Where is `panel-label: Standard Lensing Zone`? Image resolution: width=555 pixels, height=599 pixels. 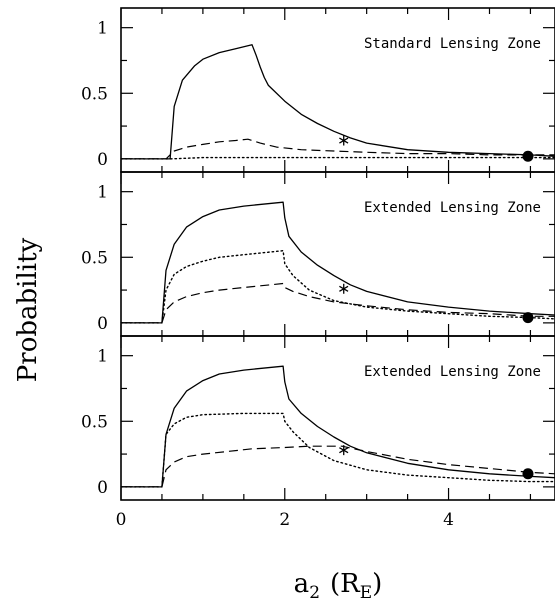
panel-label: Standard Lensing Zone is located at coordinates (452, 44).